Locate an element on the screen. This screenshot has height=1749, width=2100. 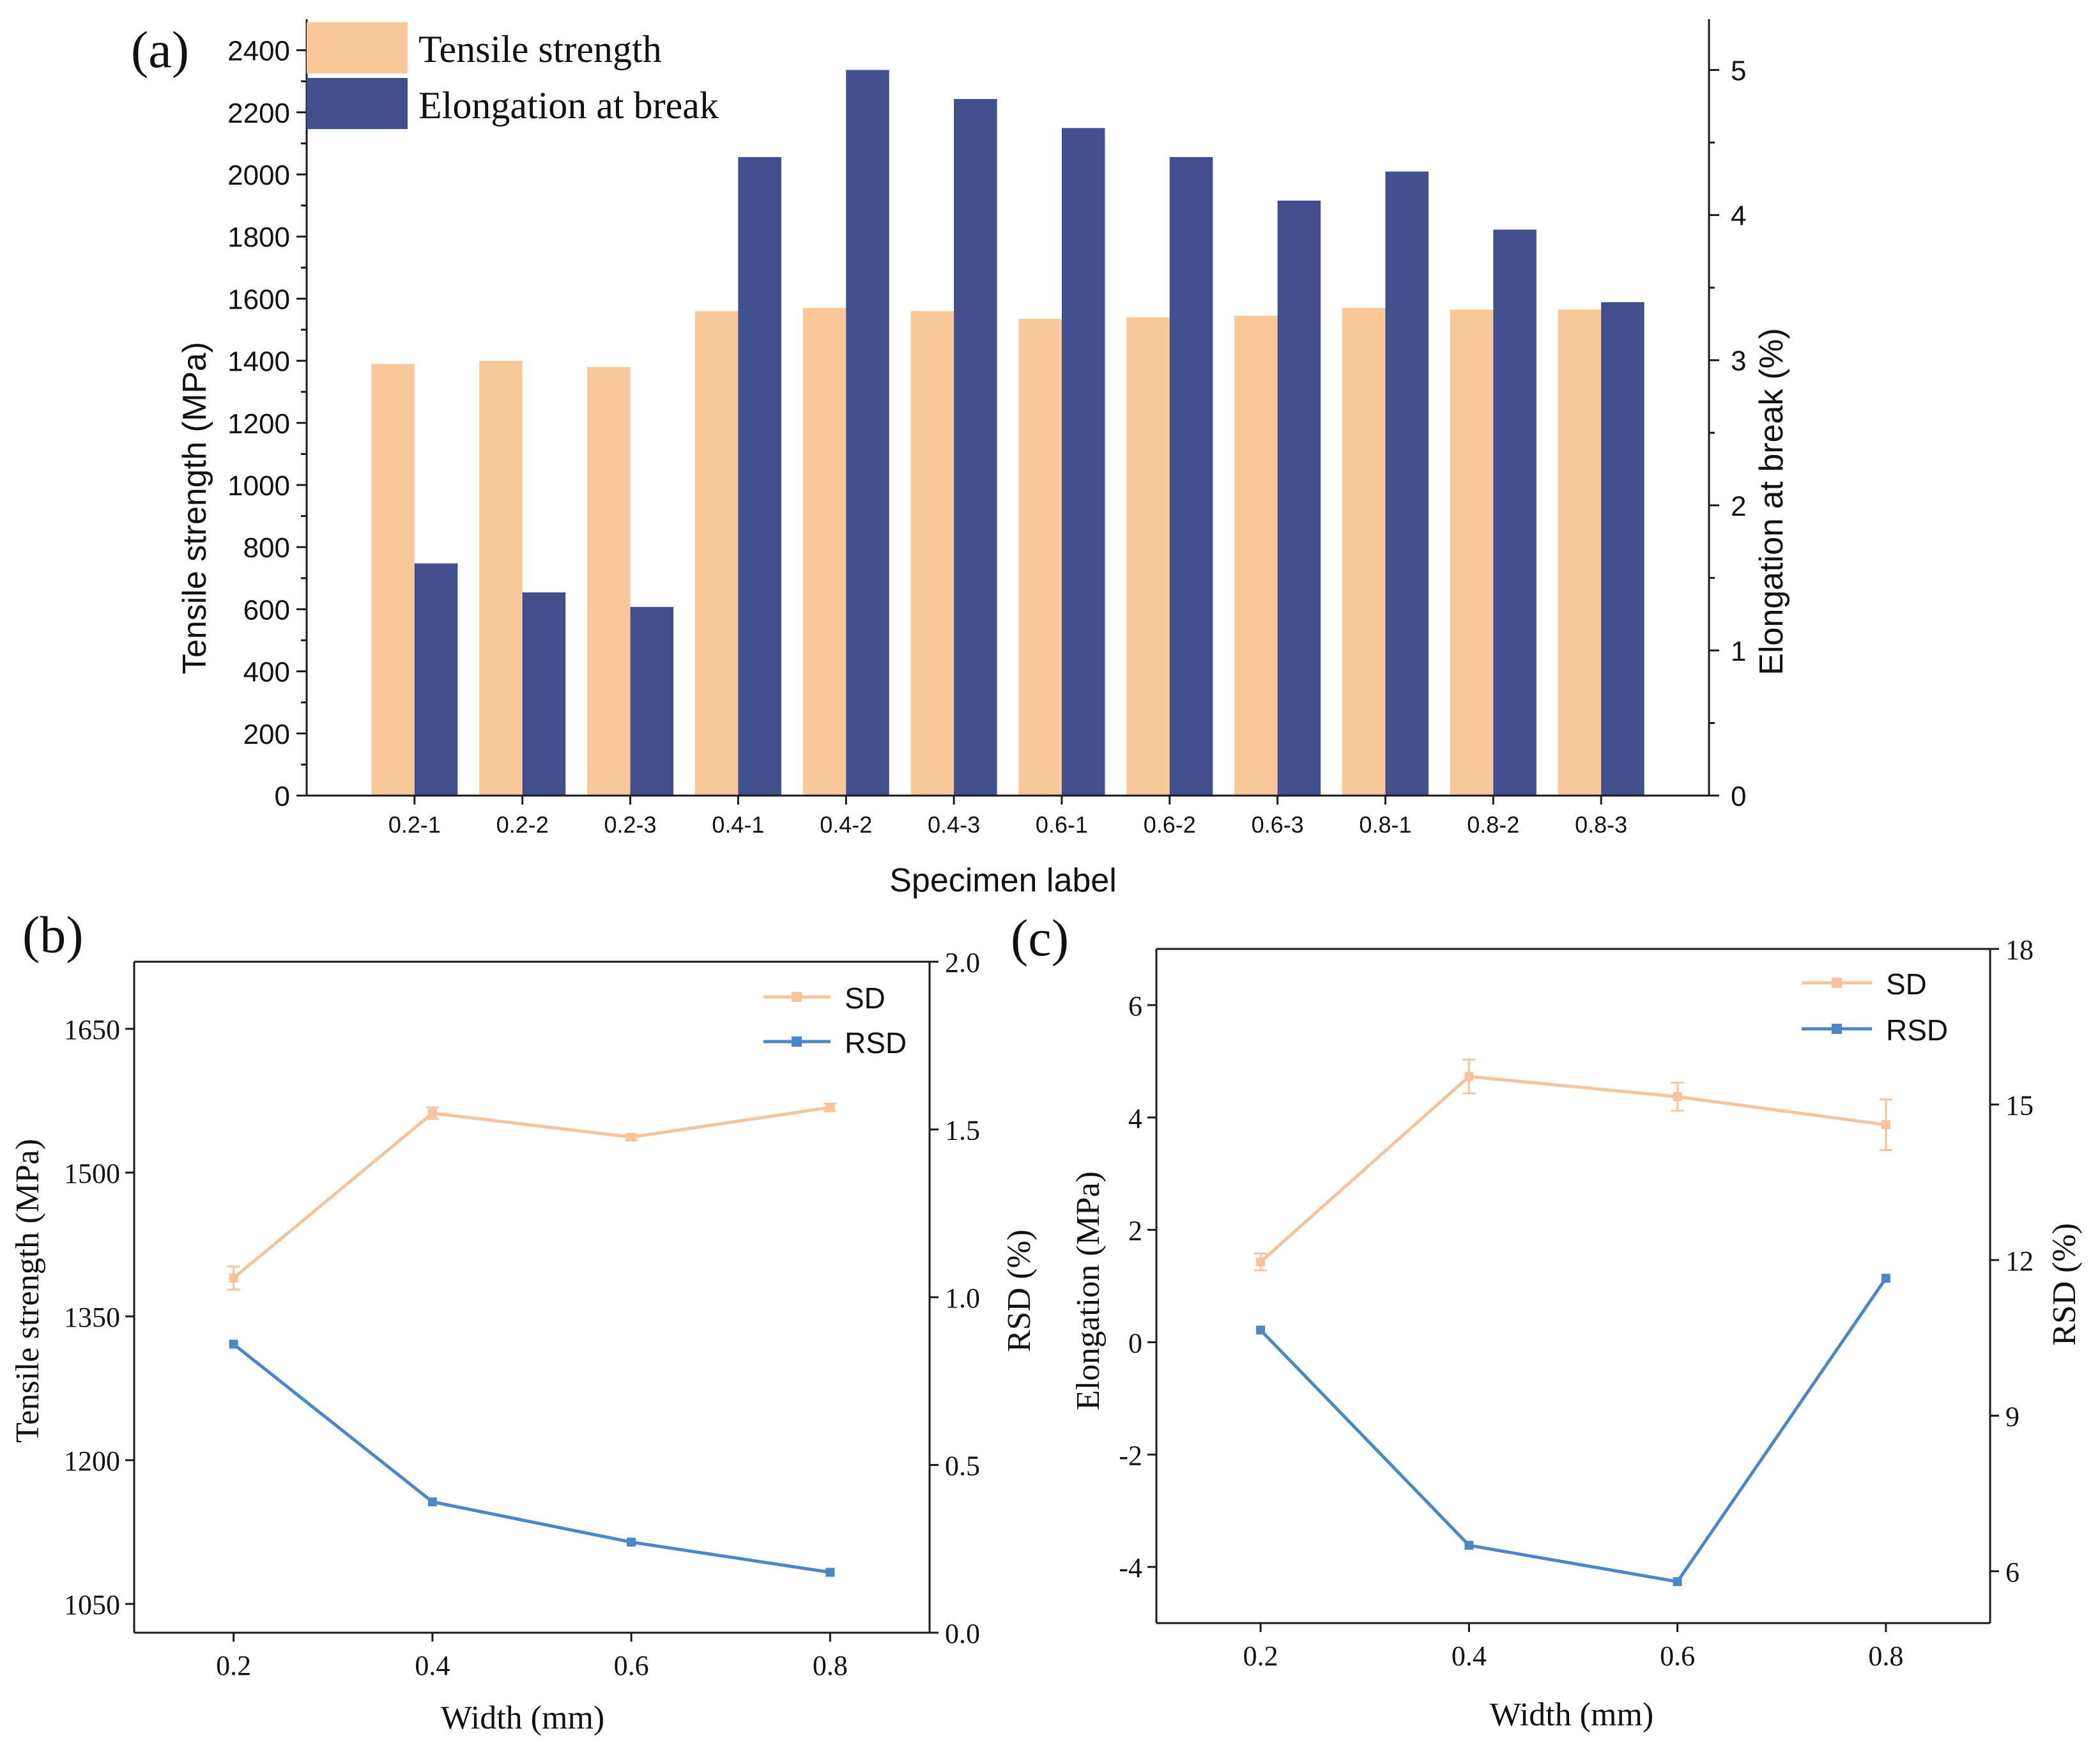
x-tick-label: 0.6-2 is located at coordinates (1170, 825).